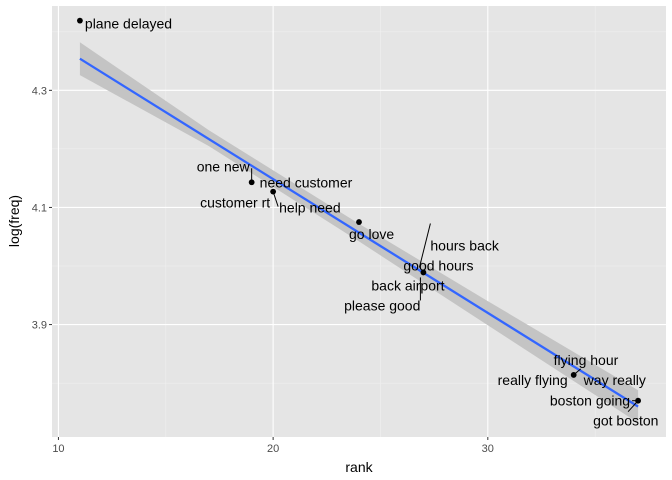  What do you see at coordinates (438, 265) in the screenshot?
I see `point-label: good hours` at bounding box center [438, 265].